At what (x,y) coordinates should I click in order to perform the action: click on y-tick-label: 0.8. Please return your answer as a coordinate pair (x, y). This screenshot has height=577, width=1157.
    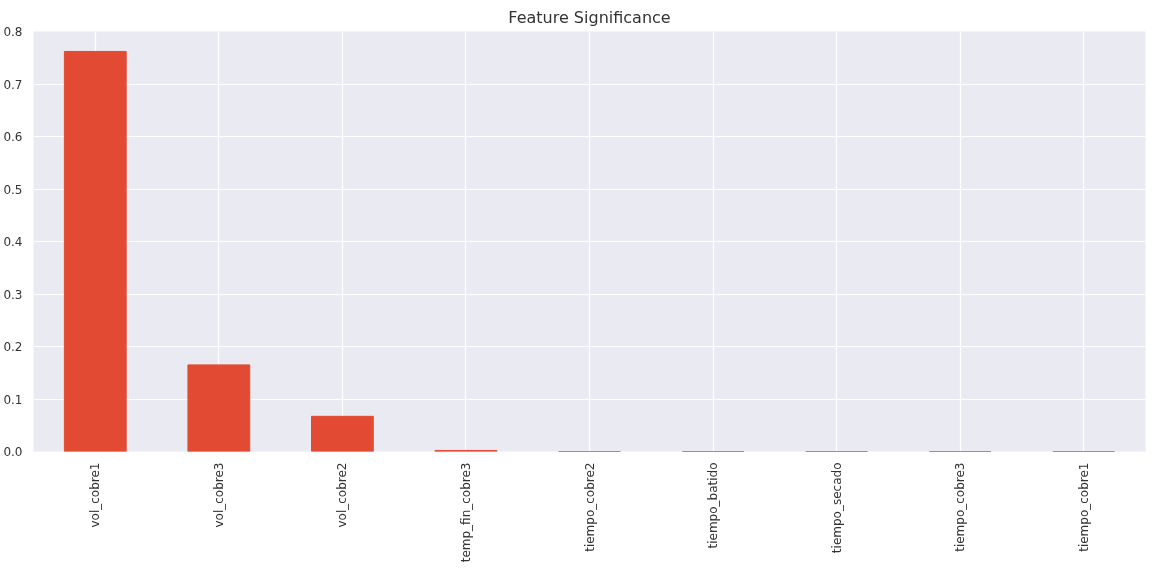
    Looking at the image, I should click on (13, 32).